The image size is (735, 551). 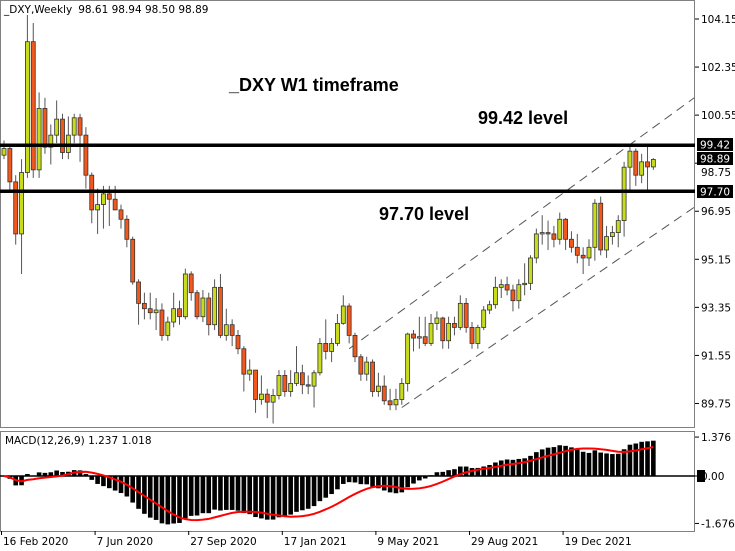 I want to click on macd-header: MACD(12,26,9) 1.237 1.018, so click(x=78, y=441).